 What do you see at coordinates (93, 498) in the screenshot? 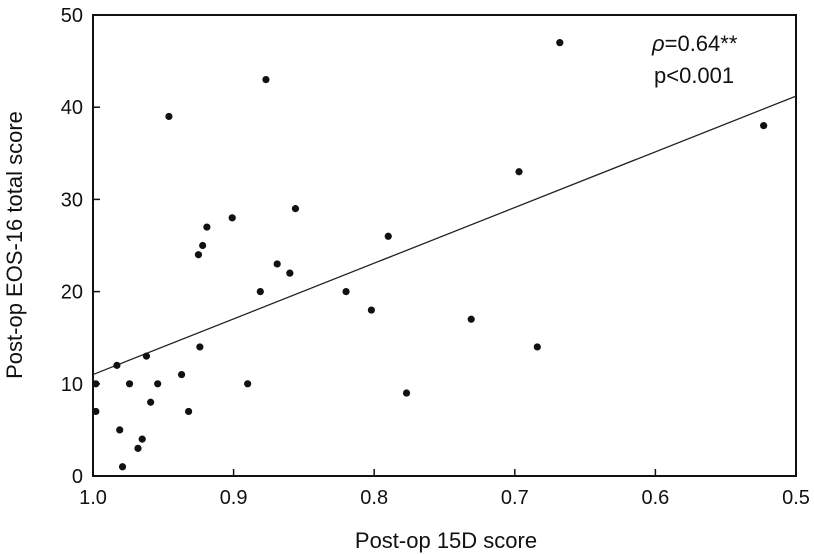
I see `x-tick-label: 1.0` at bounding box center [93, 498].